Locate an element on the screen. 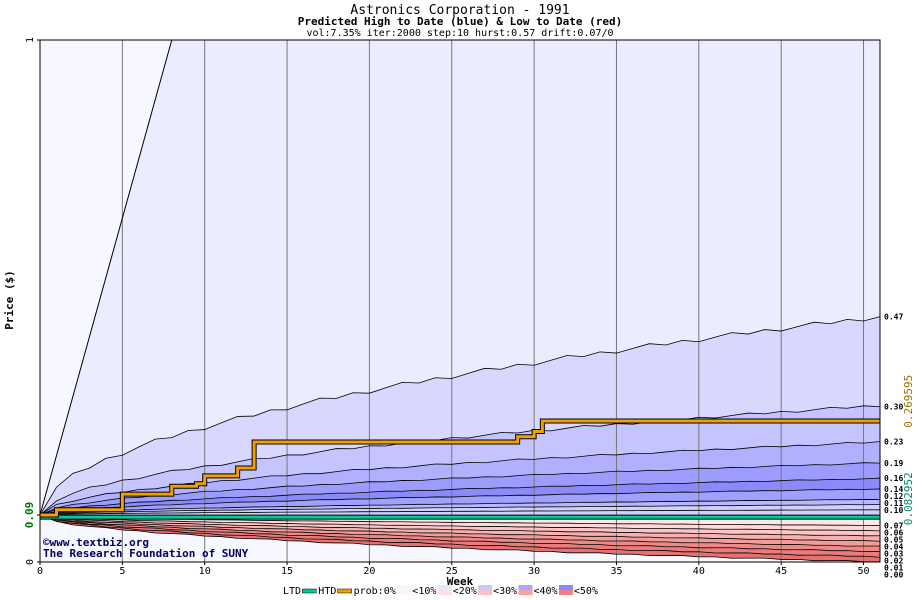  max-high-line is located at coordinates (106, 277).